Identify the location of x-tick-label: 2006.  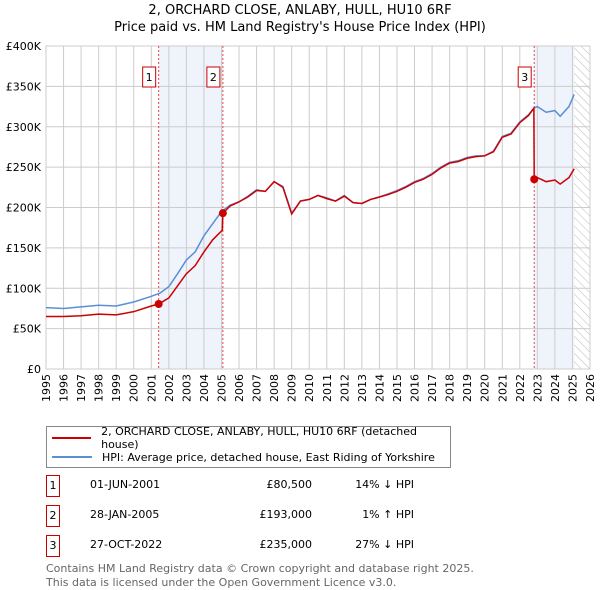
(239, 388).